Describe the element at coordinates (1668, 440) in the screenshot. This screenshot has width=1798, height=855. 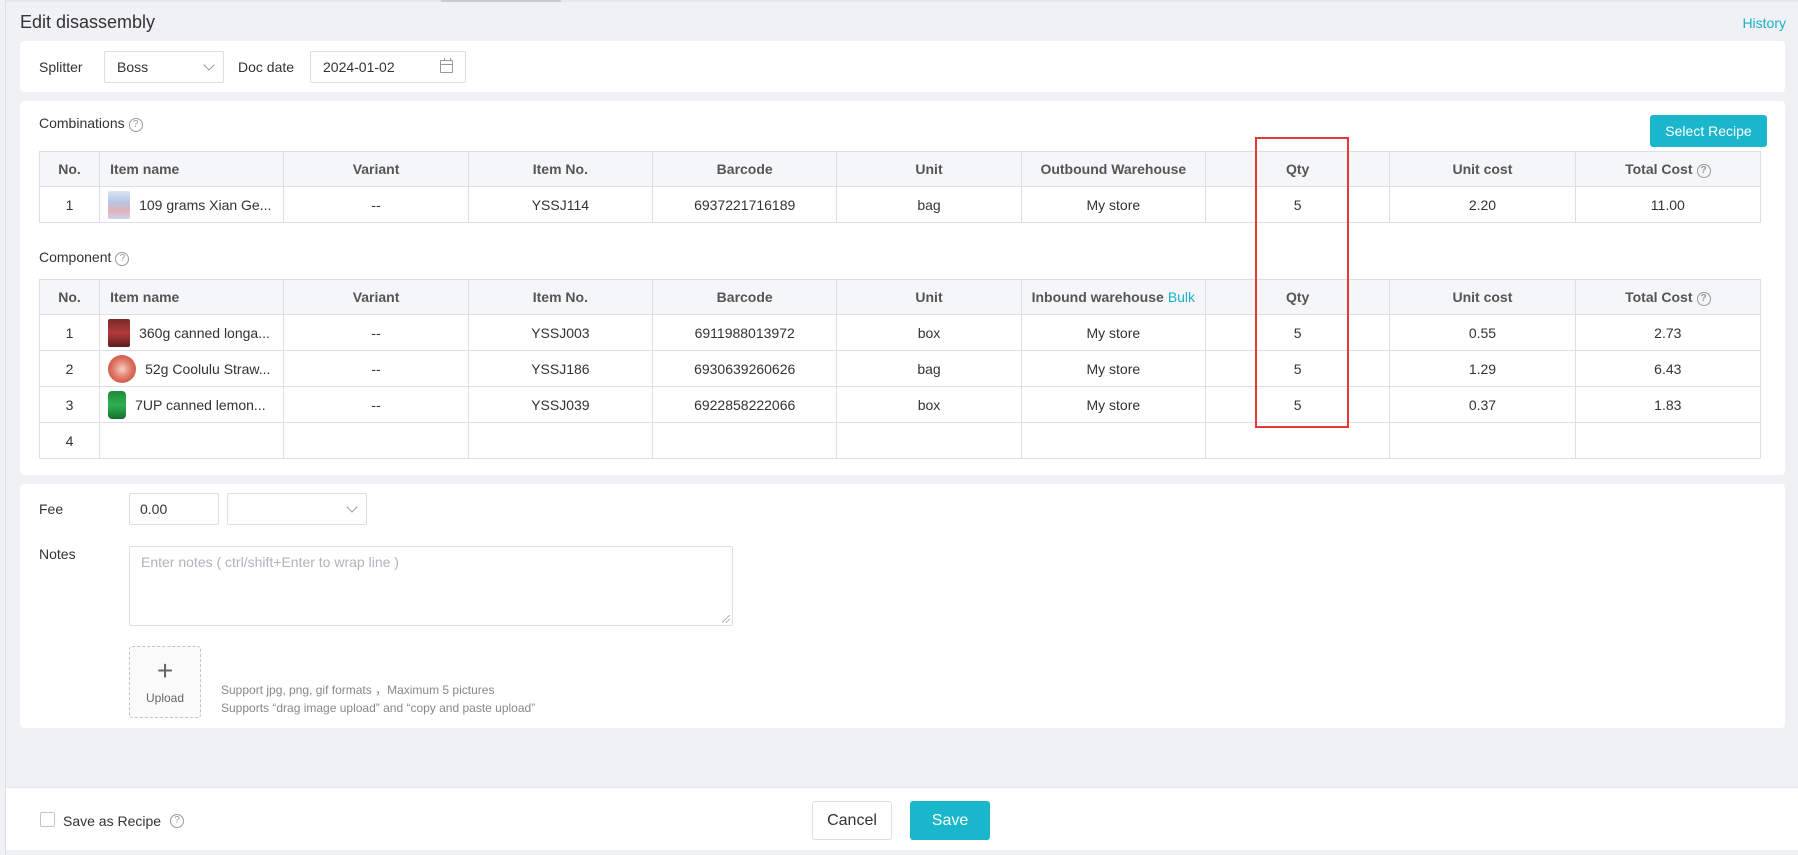
I see `cell-total-cost` at that location.